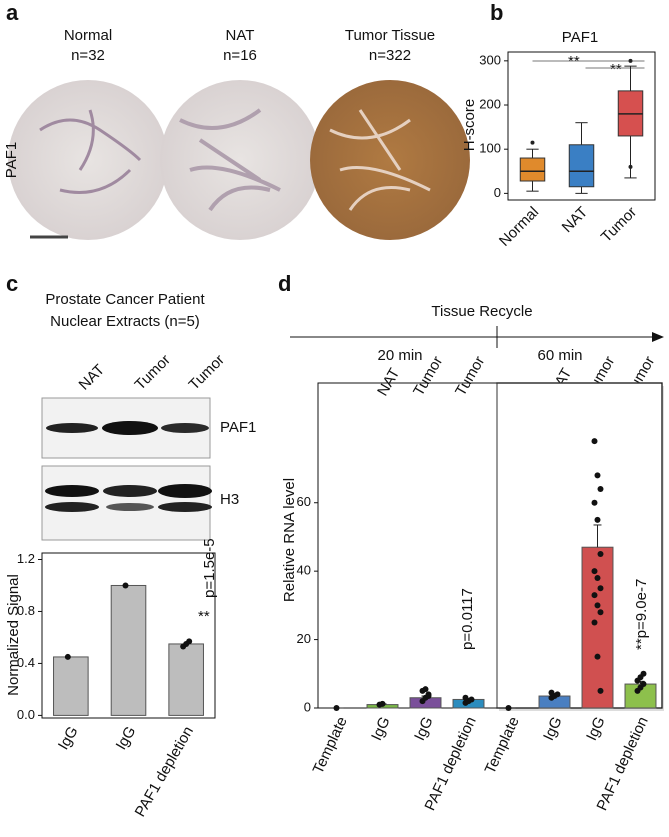 This screenshot has height=837, width=669. Describe the element at coordinates (467, 619) in the screenshot. I see `annotation: p=0.0117` at that location.